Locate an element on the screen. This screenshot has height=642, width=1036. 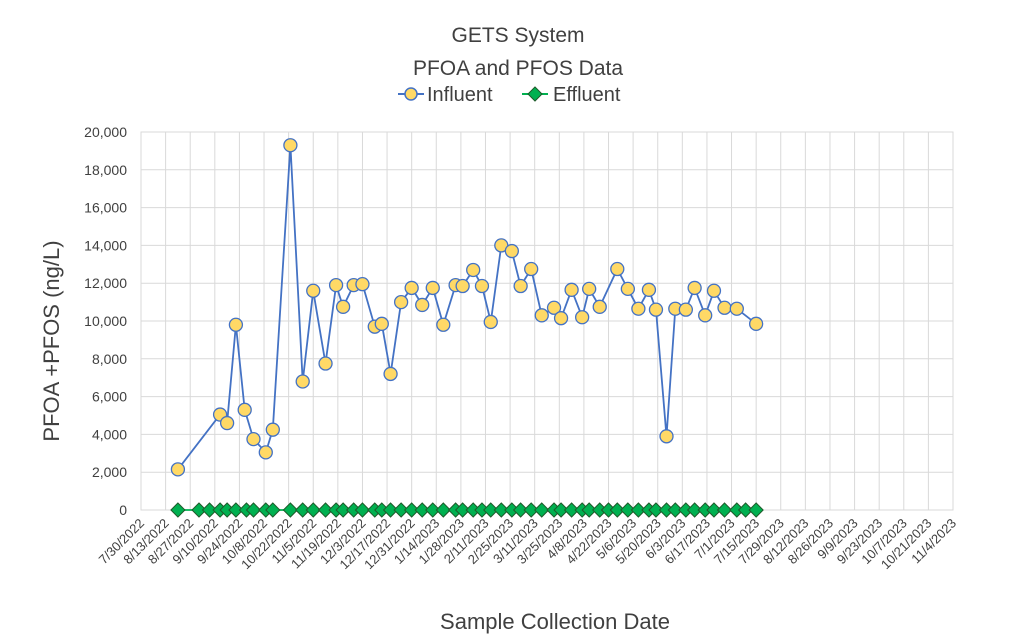
y-tick-label: 16,000 is located at coordinates (105, 208).